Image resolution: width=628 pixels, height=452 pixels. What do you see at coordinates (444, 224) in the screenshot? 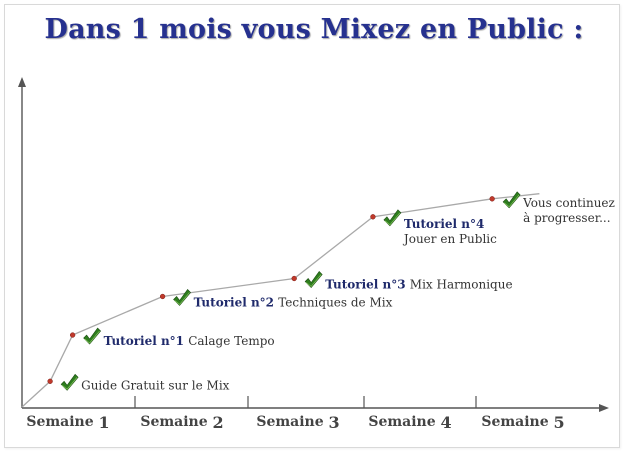
I see `milestone-title: Tutoriel n°4` at bounding box center [444, 224].